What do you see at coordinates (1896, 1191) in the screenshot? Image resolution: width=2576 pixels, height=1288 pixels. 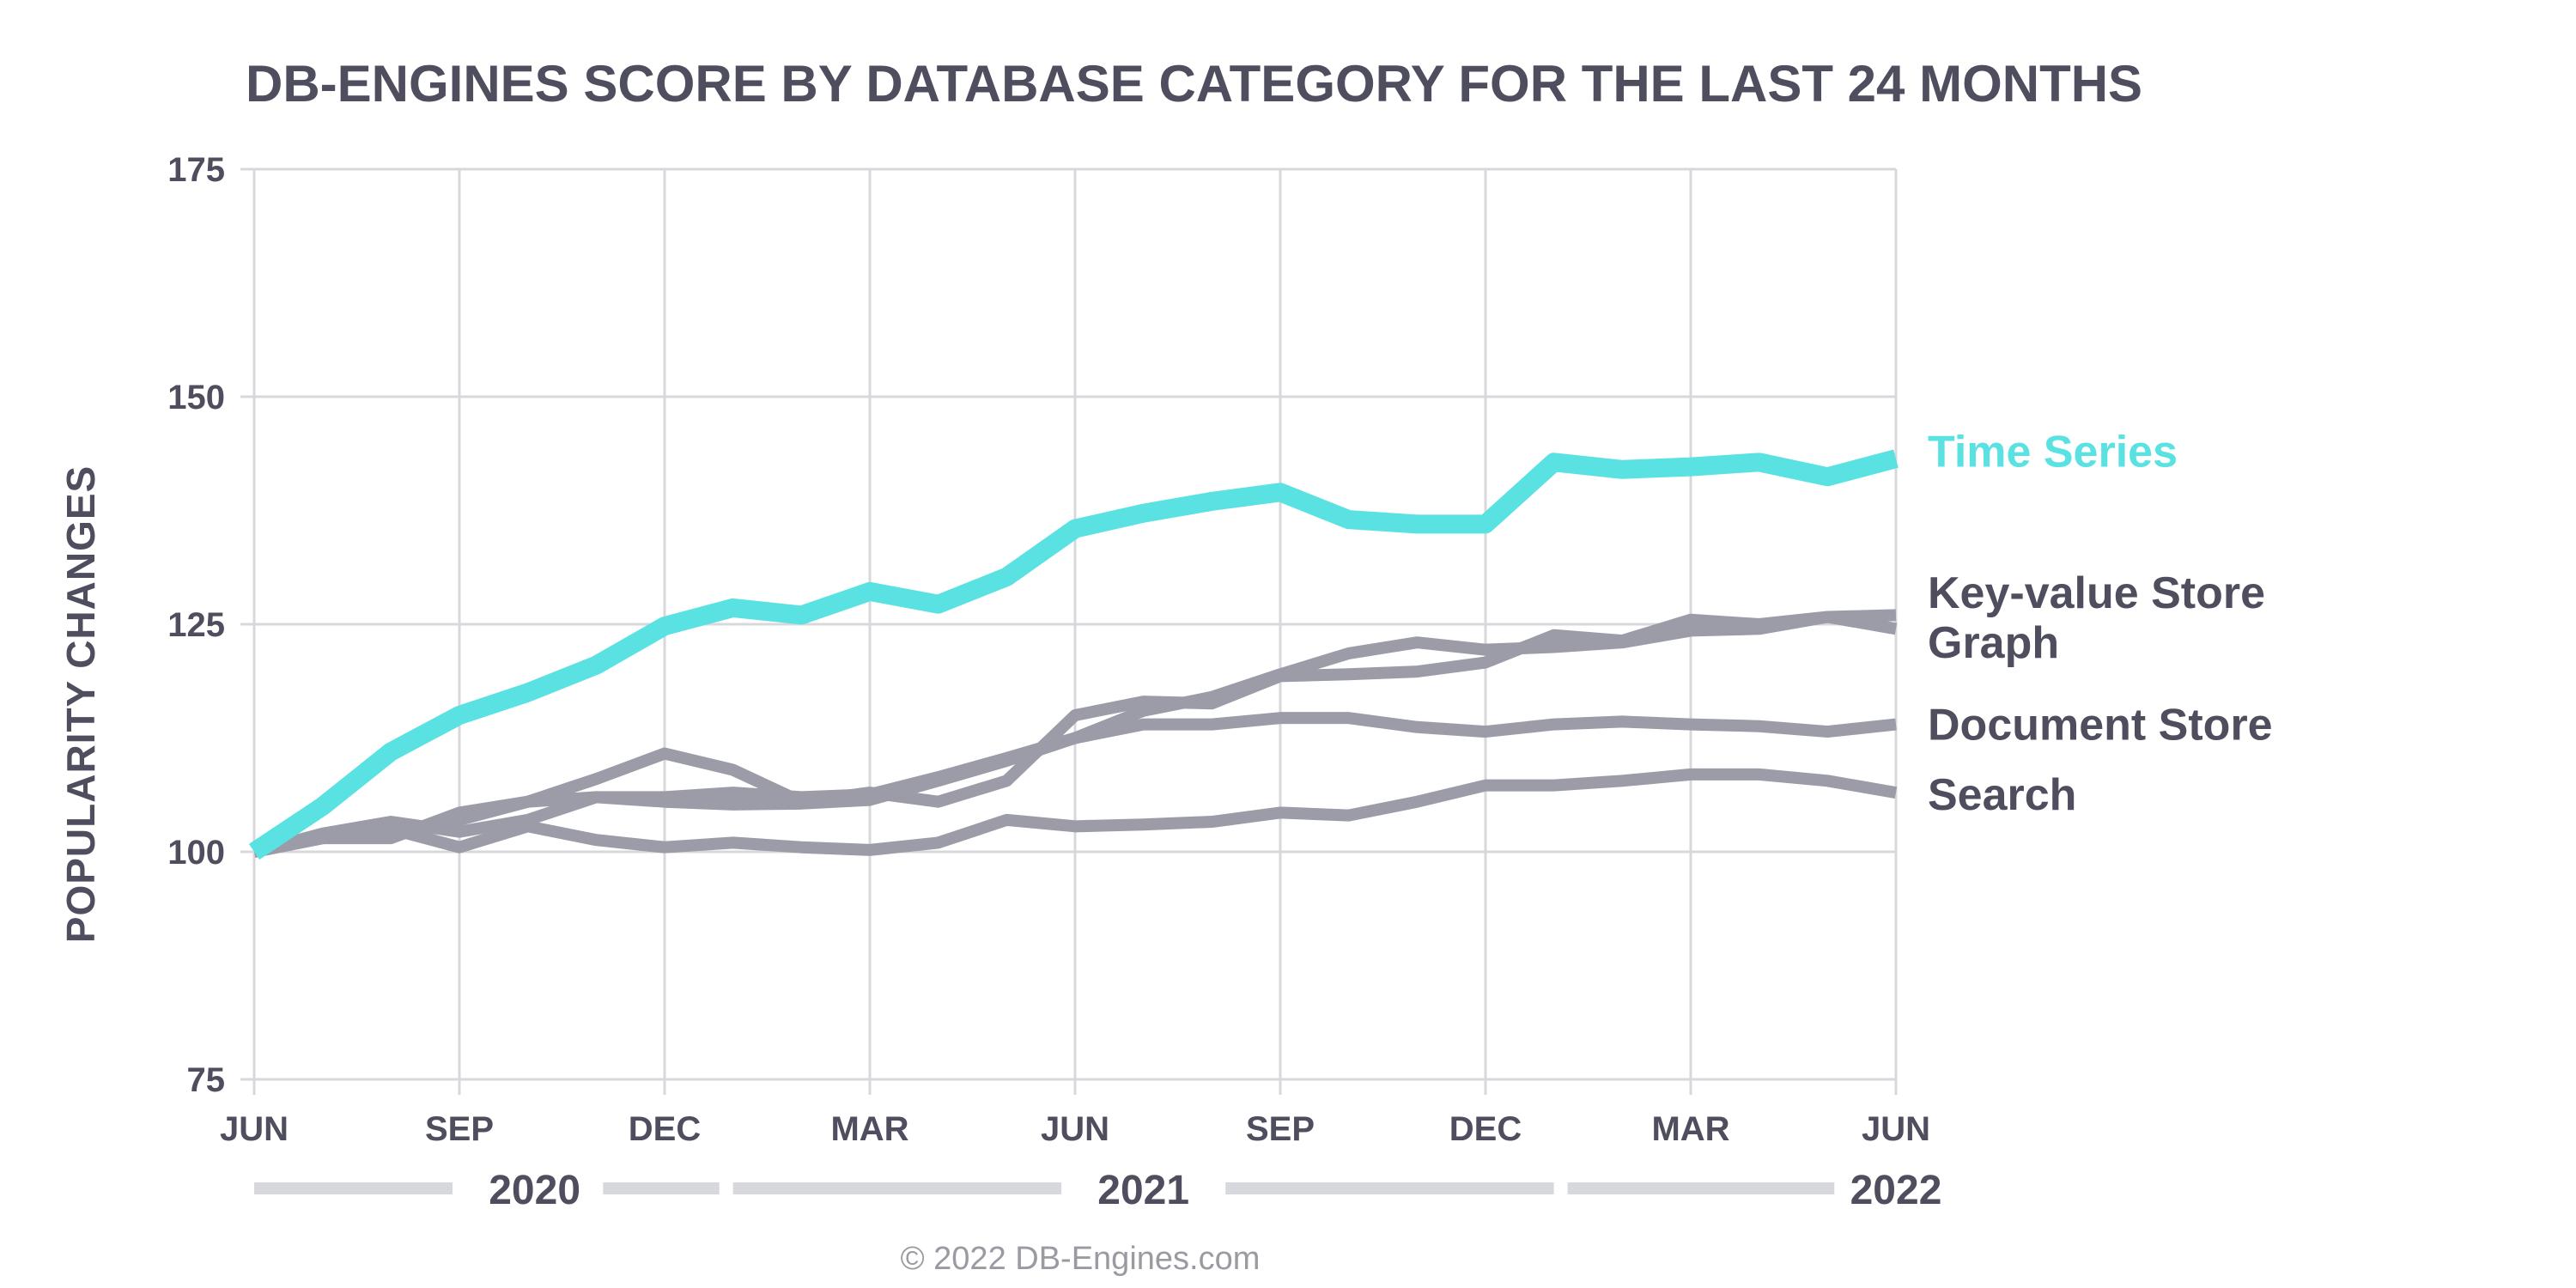 I see `year-label: 2022` at bounding box center [1896, 1191].